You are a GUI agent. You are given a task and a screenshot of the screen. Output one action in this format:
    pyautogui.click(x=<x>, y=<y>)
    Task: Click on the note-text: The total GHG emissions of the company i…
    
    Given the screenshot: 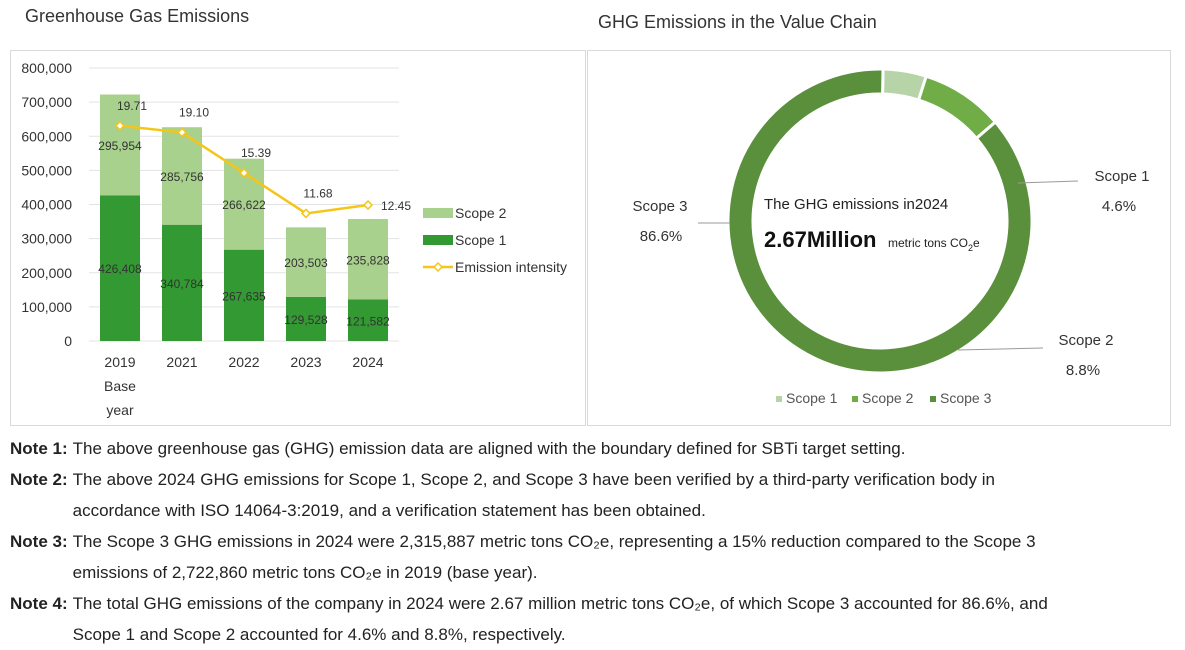 What is the action you would take?
    pyautogui.click(x=626, y=619)
    